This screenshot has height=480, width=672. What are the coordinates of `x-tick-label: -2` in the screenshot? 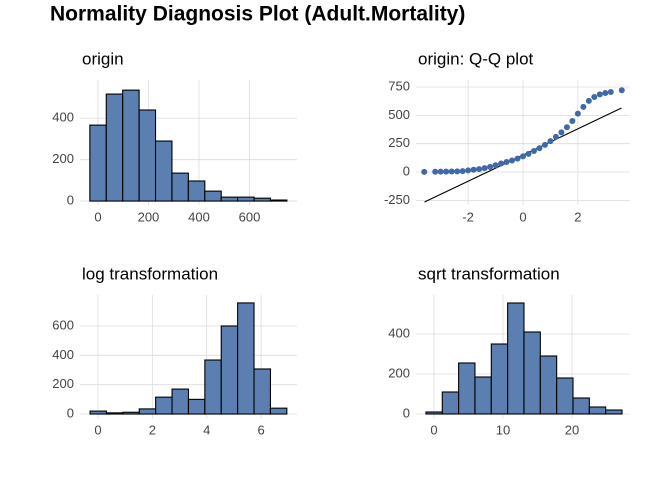 It's located at (468, 216).